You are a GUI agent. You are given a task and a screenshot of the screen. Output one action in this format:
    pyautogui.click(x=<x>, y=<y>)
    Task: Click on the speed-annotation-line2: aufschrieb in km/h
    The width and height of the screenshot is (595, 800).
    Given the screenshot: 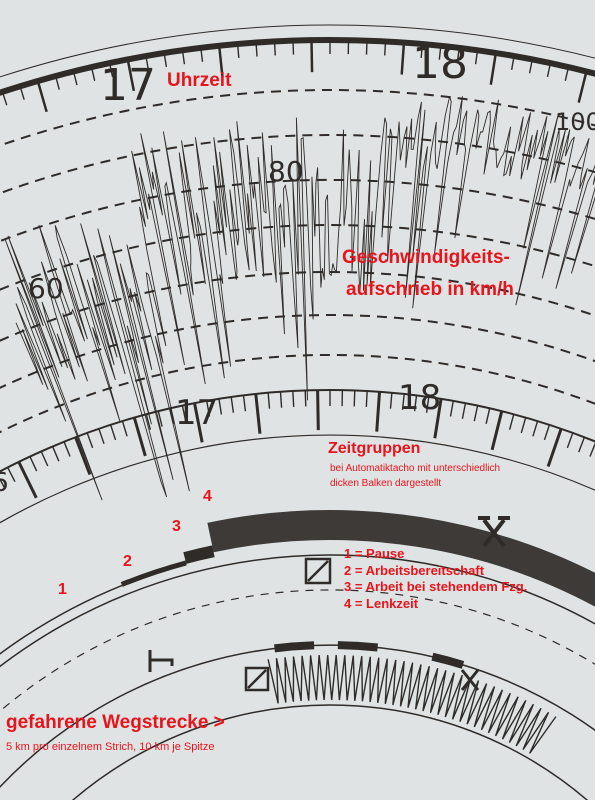 What is the action you would take?
    pyautogui.click(x=430, y=289)
    